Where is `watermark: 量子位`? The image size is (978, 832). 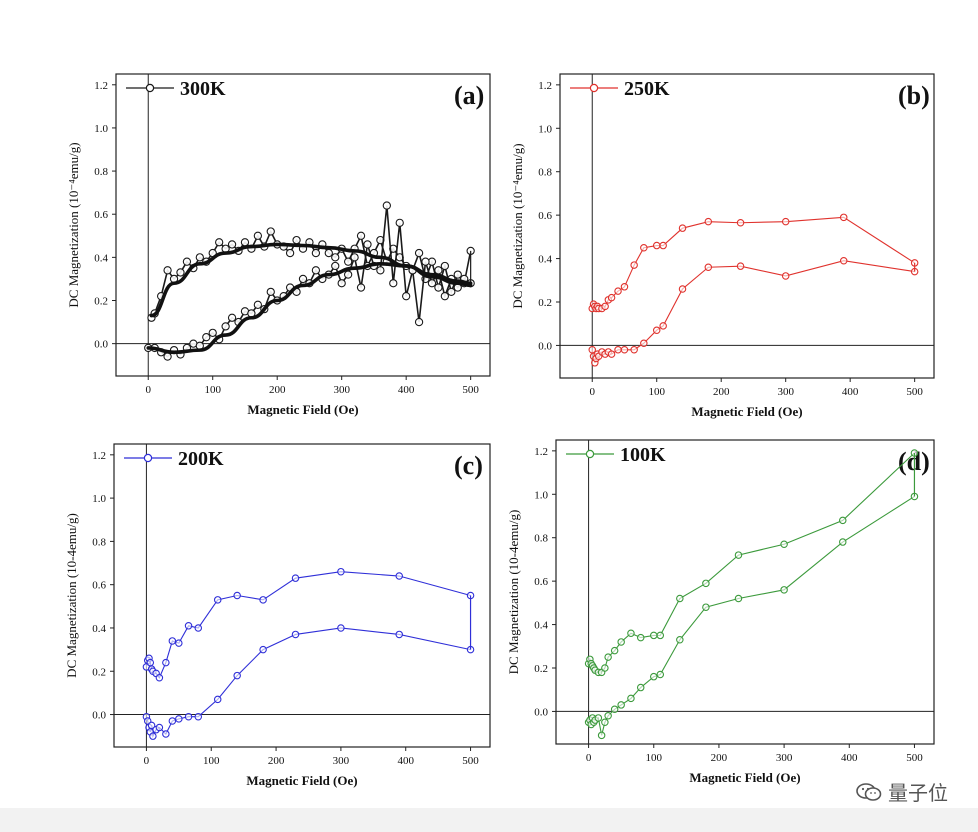 watermark: 量子位 is located at coordinates (902, 791).